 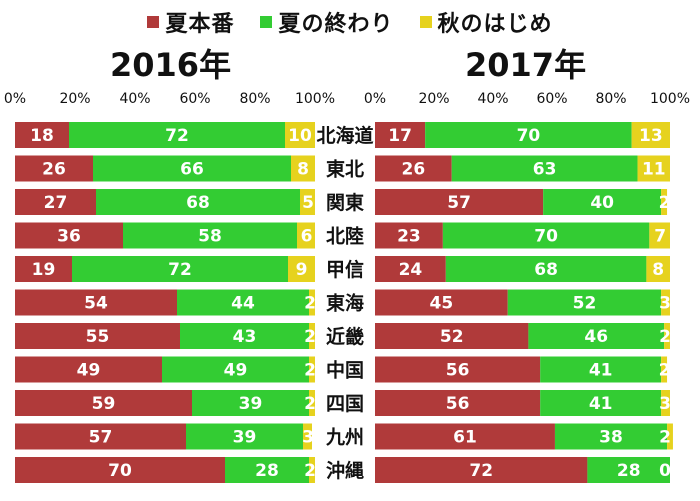 What do you see at coordinates (665, 471) in the screenshot?
I see `bar-value-label: 0` at bounding box center [665, 471].